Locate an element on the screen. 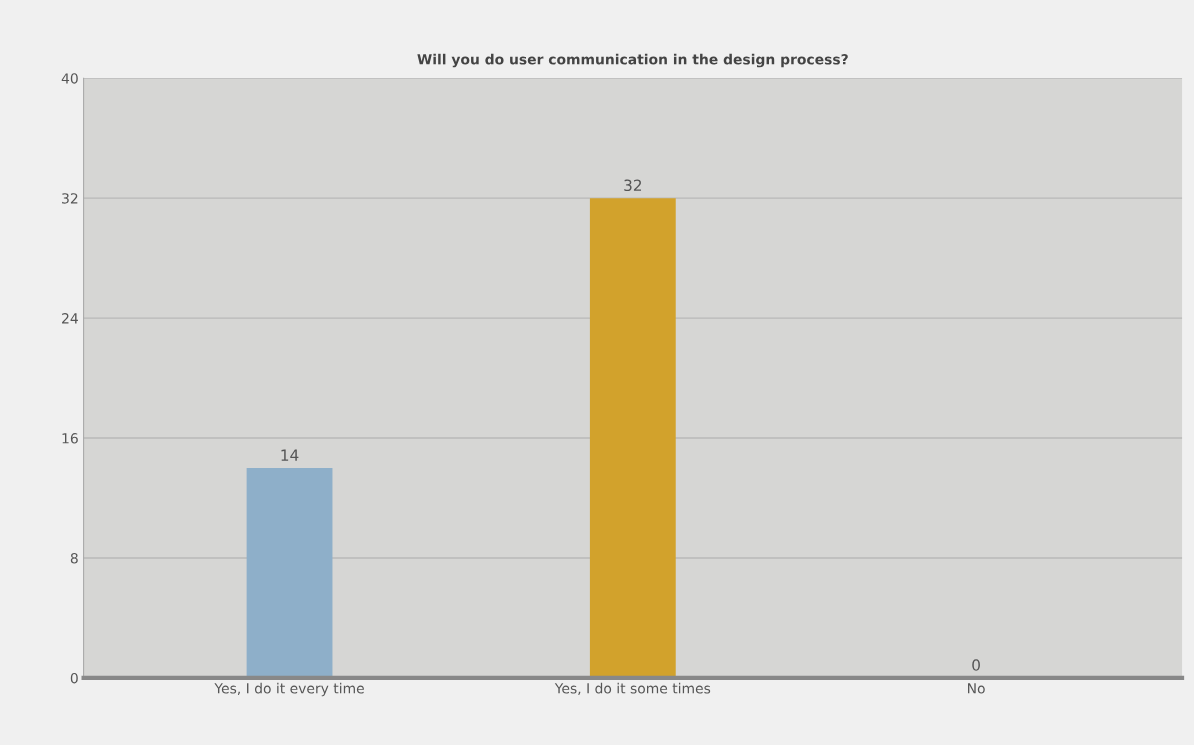 The width and height of the screenshot is (1194, 745). data-label: 14 is located at coordinates (290, 455).